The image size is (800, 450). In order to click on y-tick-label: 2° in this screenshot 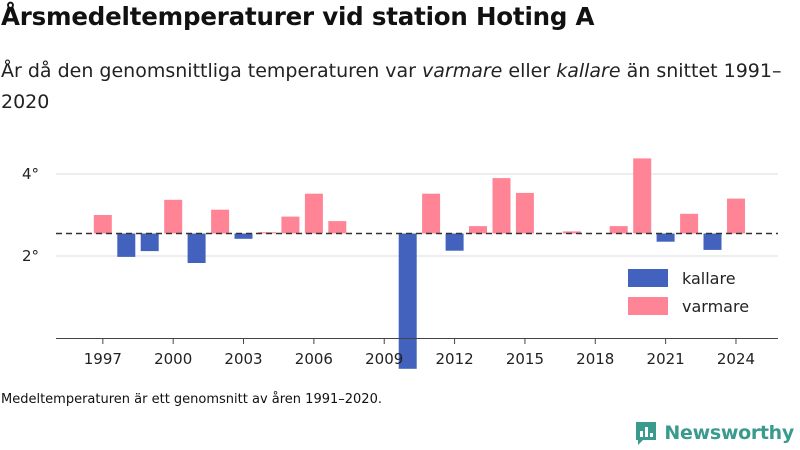, I will do `click(30, 256)`.